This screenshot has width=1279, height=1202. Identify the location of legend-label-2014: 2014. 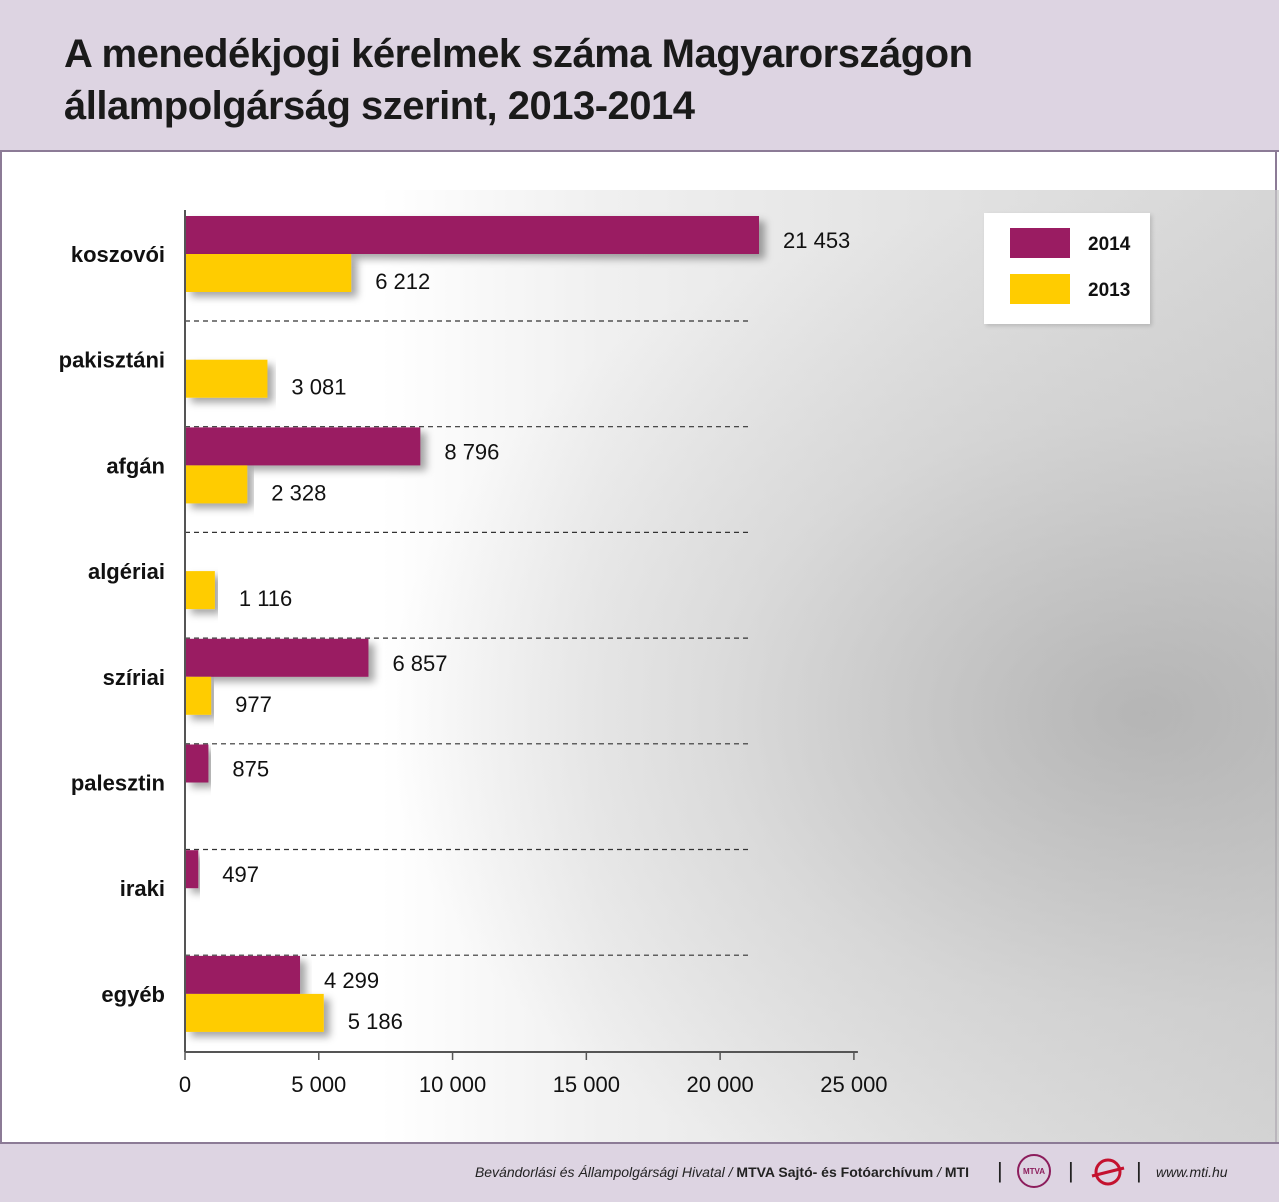
(1109, 244).